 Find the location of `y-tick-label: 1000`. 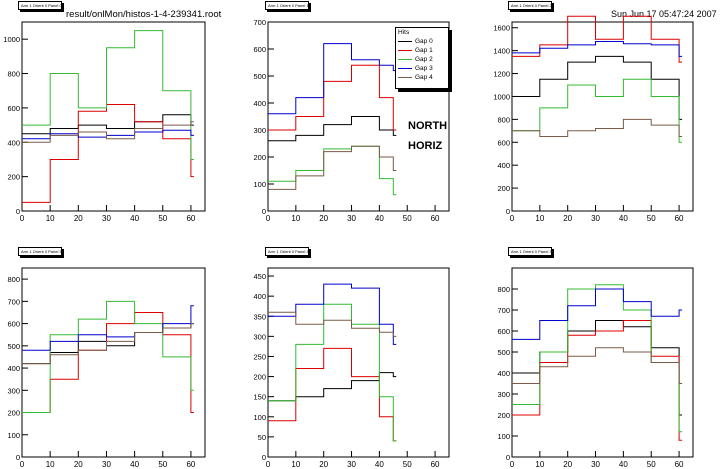

y-tick-label: 1000 is located at coordinates (501, 96).